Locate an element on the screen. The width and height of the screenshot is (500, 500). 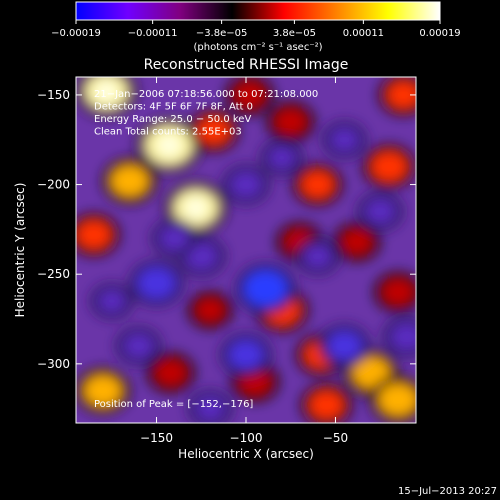
colorbar is located at coordinates (258, 11).